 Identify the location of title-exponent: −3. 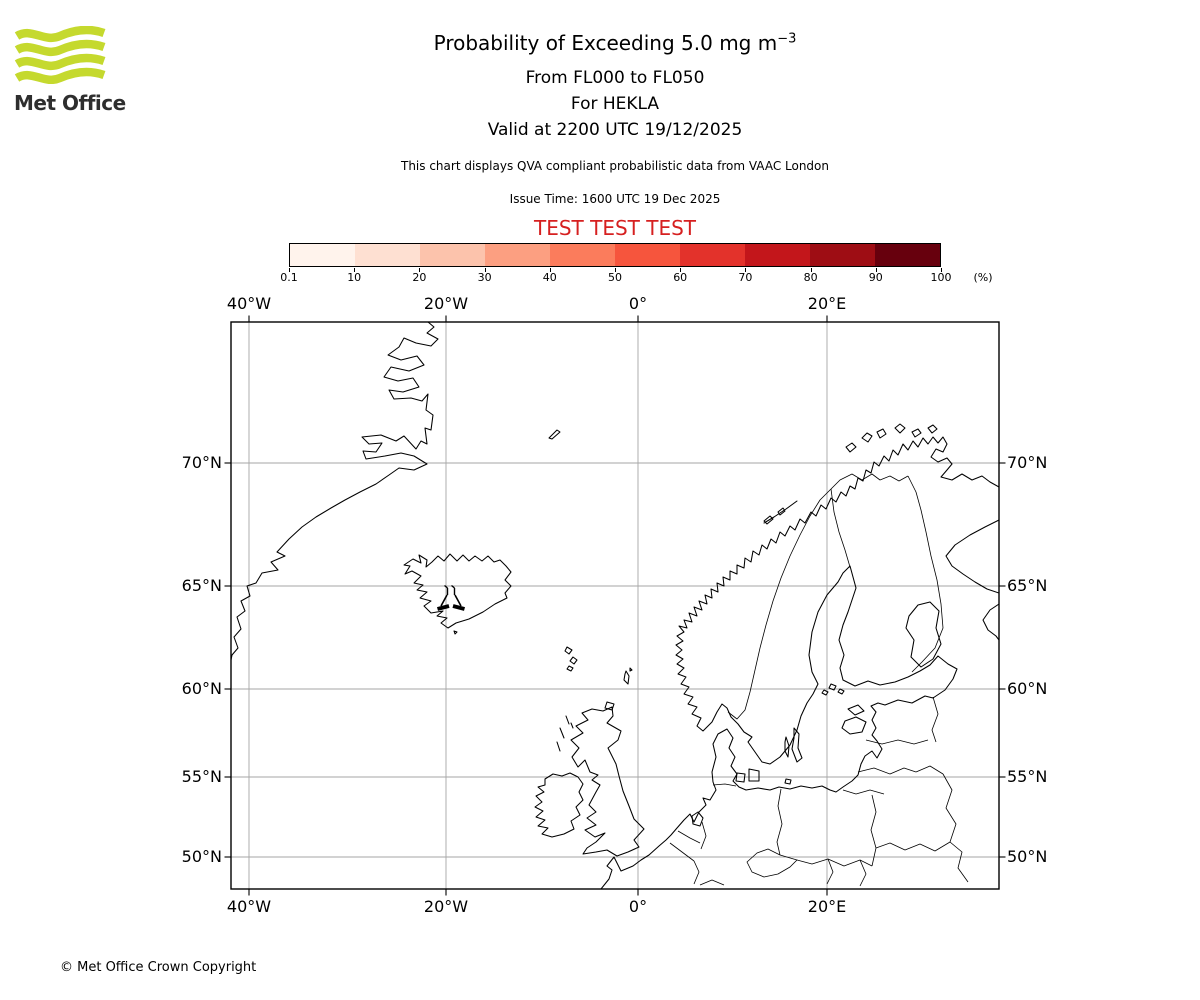
(787, 39).